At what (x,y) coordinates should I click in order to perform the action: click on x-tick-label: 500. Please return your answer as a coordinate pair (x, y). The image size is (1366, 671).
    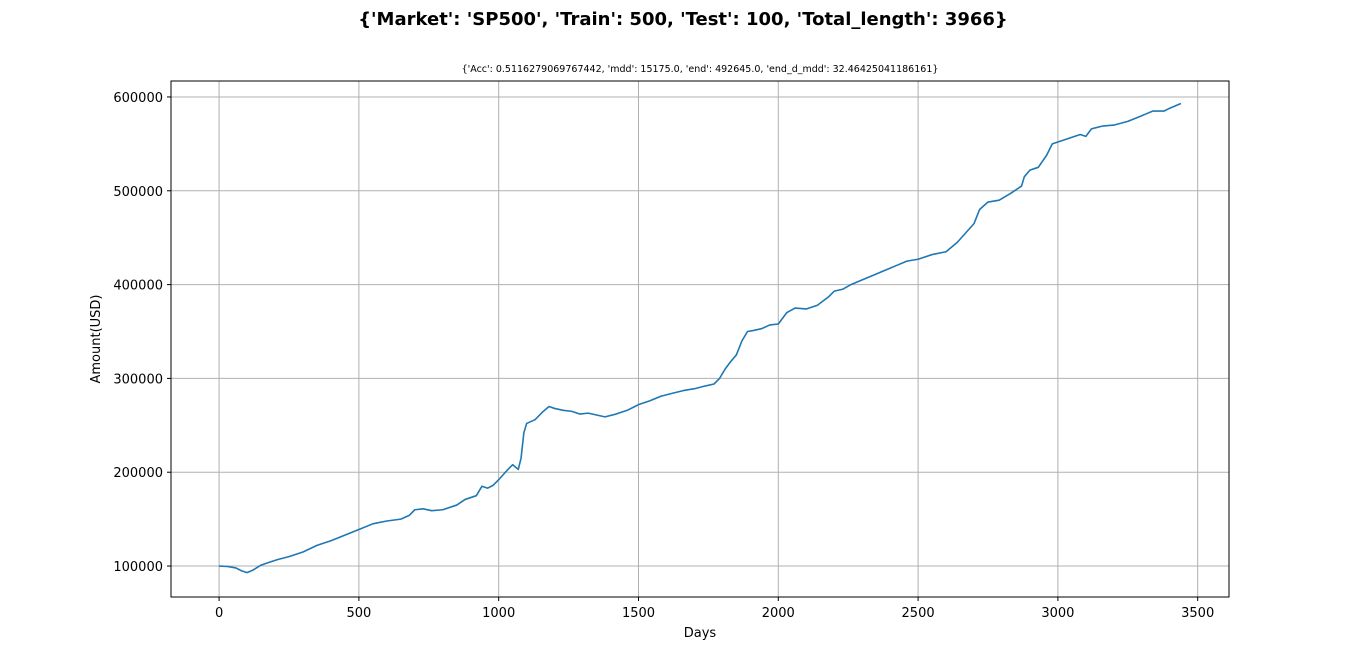
    Looking at the image, I should click on (358, 613).